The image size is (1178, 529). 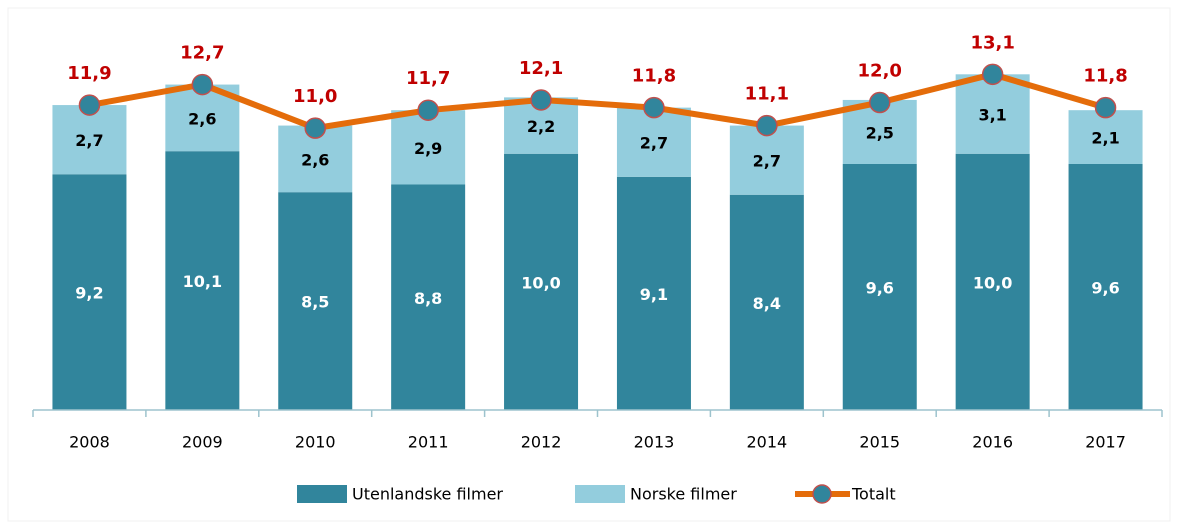 I want to click on x-tick-label: 2017, so click(x=1105, y=442).